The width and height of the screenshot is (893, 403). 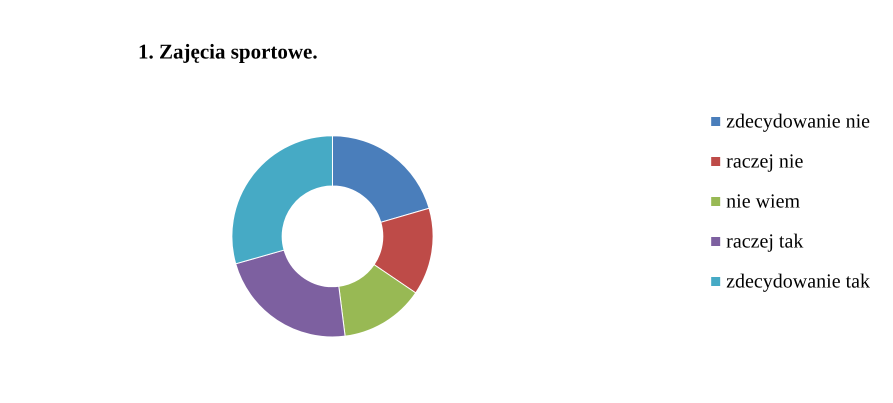 I want to click on legend-label: nie wiem, so click(x=763, y=201).